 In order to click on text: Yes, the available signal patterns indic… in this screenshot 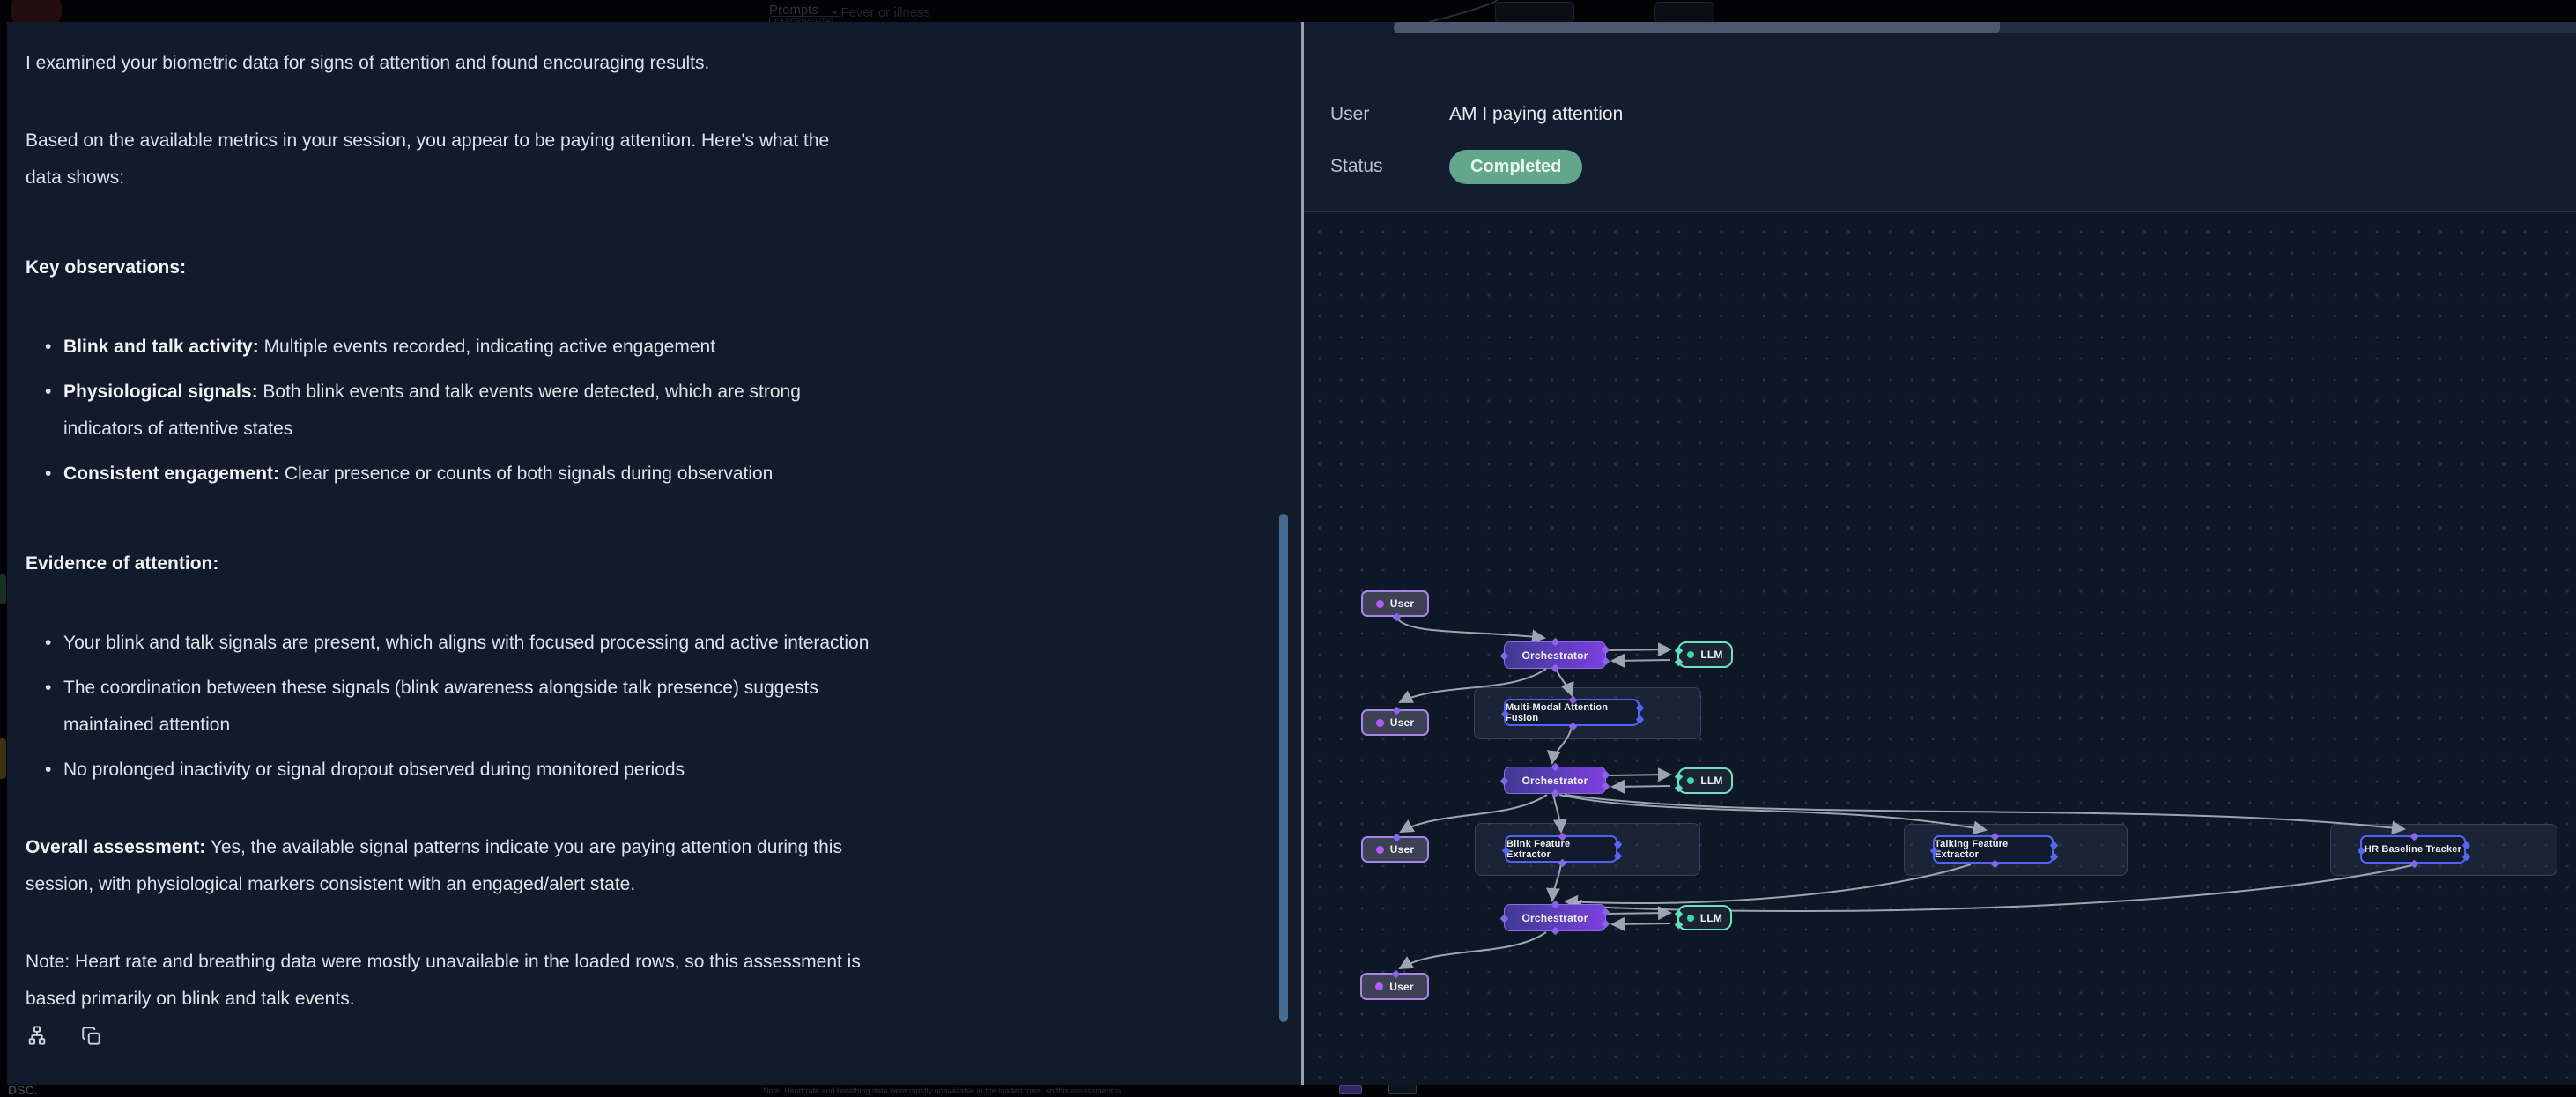, I will do `click(524, 847)`.